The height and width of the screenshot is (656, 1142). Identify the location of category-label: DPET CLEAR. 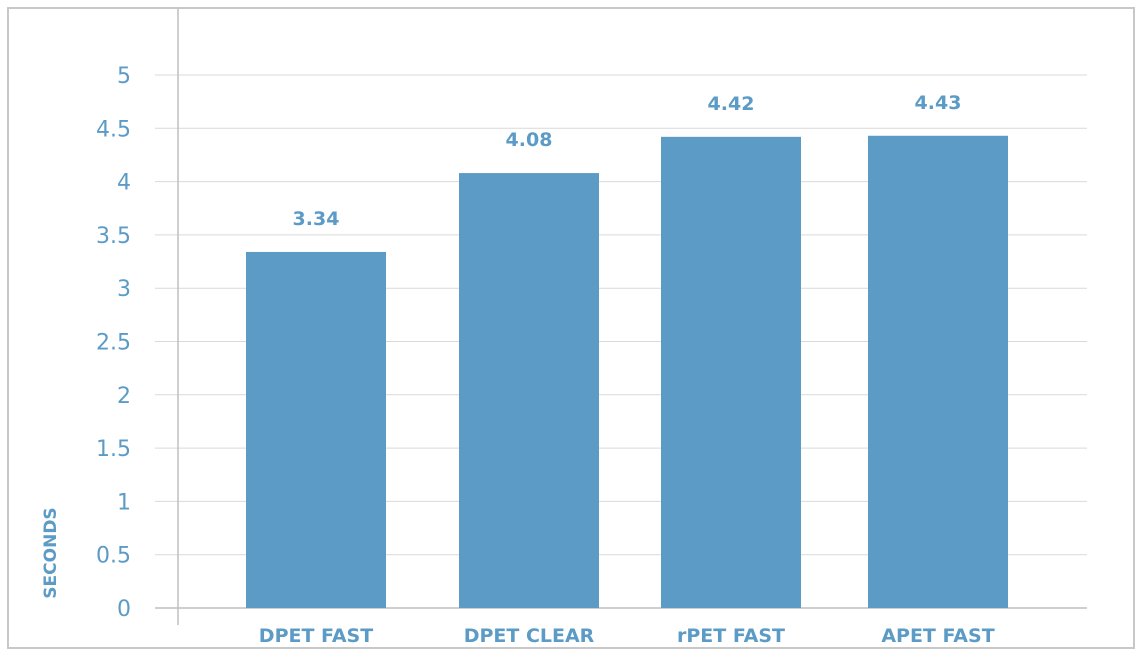
(529, 636).